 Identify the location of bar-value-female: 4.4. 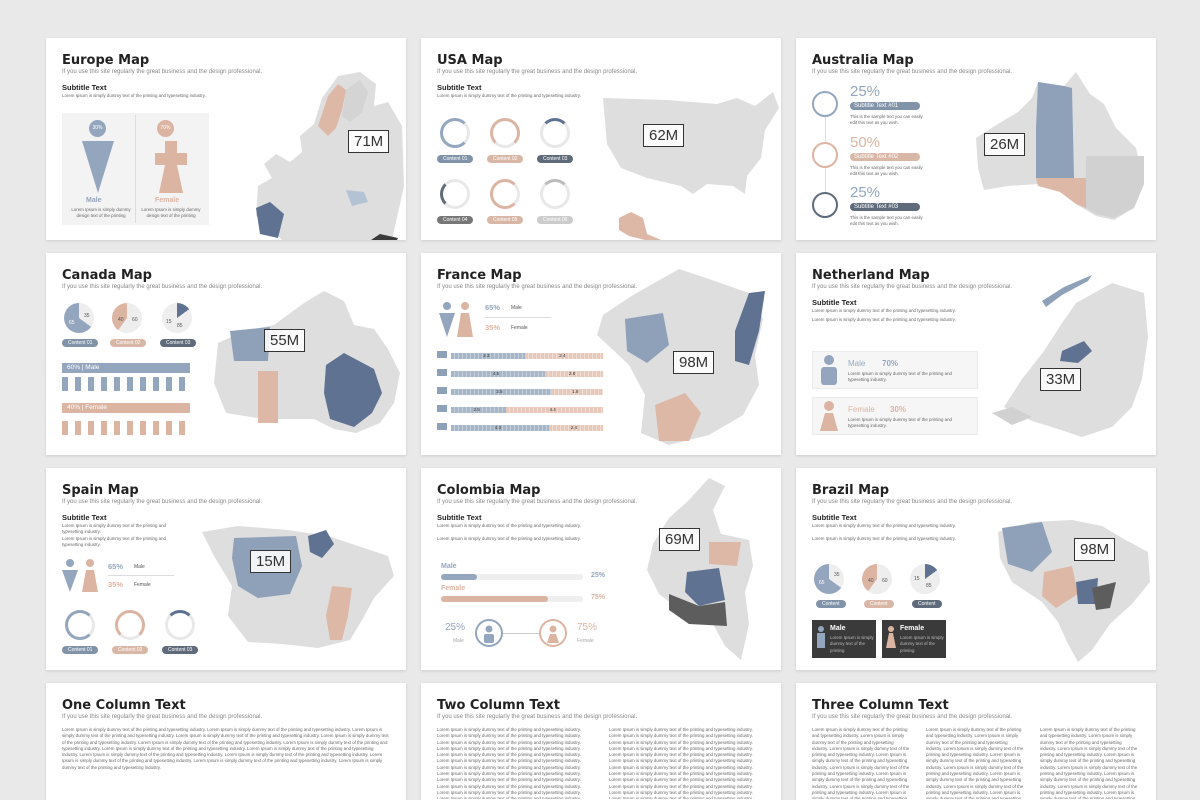
(552, 409).